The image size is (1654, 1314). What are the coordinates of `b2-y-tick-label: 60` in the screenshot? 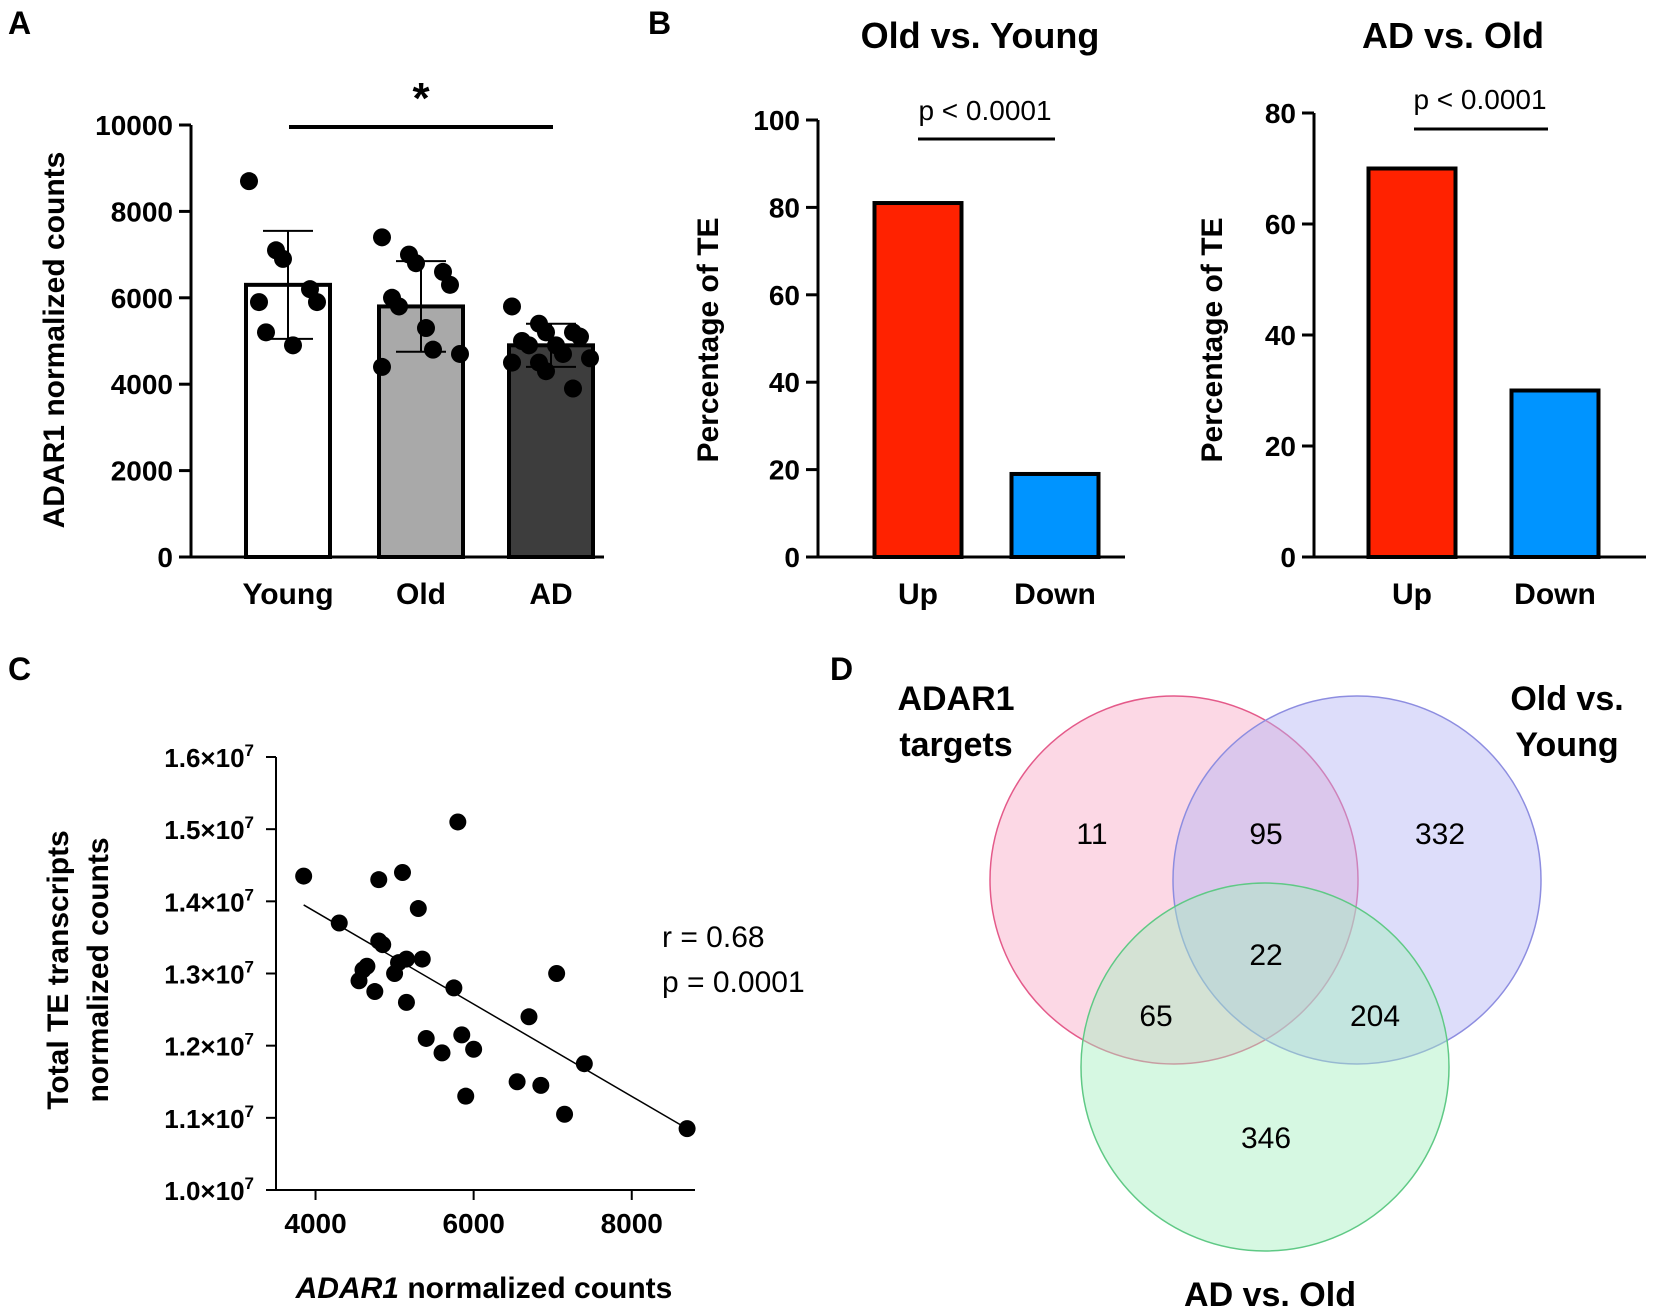 It's located at (1280, 224).